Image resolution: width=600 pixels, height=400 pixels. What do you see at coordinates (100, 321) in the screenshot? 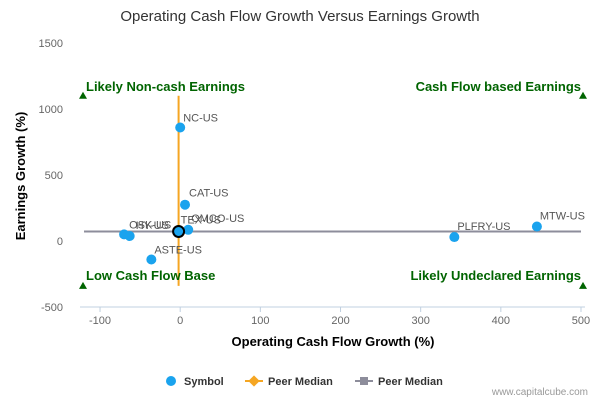
I see `x-tick-label: -100` at bounding box center [100, 321].